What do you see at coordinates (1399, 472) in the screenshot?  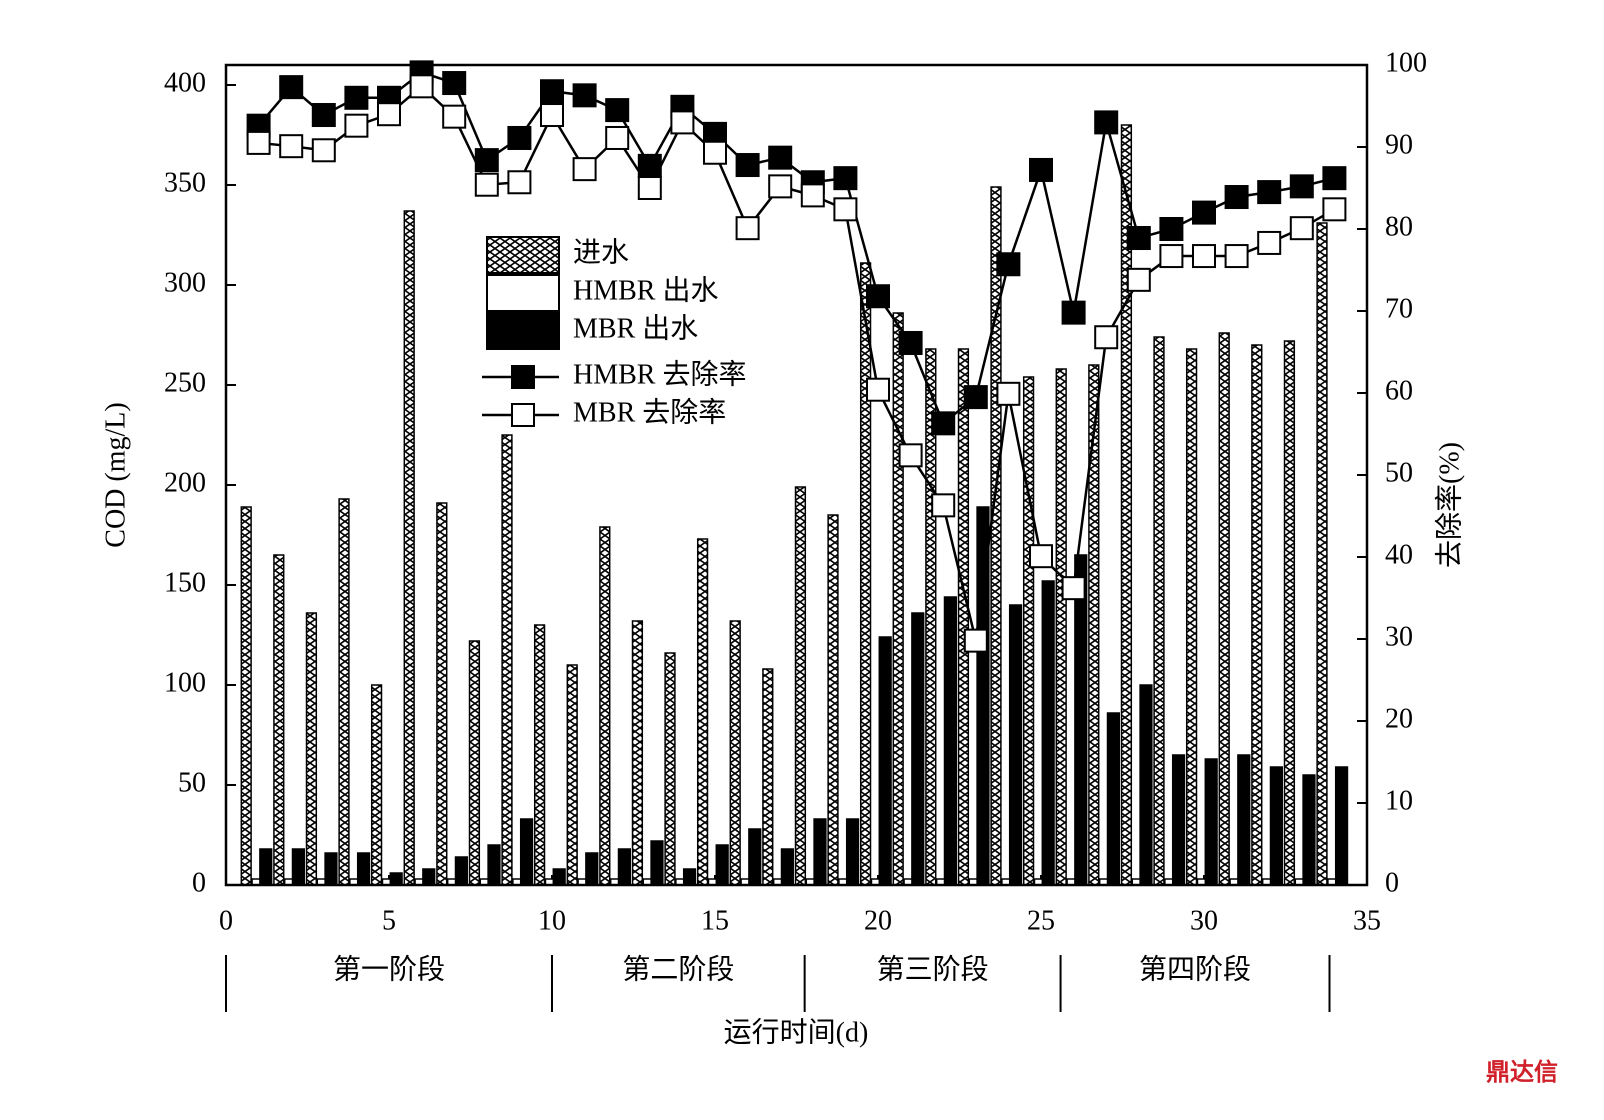 I see `y2-tick-label: 50` at bounding box center [1399, 472].